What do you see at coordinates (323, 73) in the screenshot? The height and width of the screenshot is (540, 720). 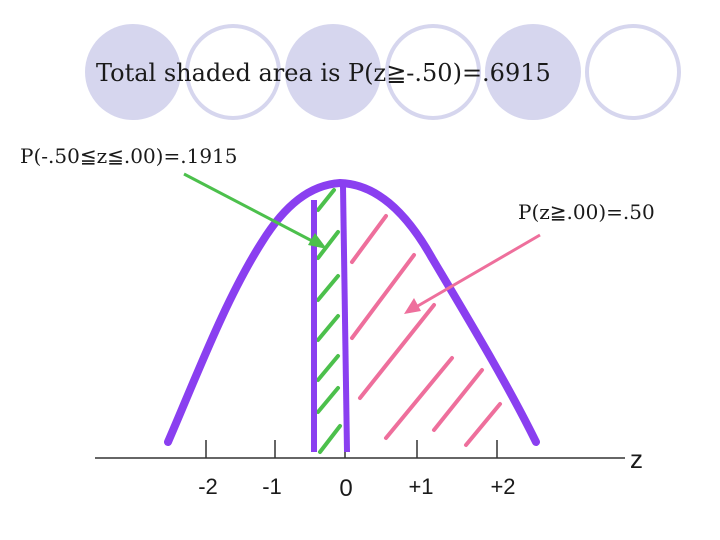 I see `diagram-title: Total shaded area is P(z≧-.50)=.6915` at bounding box center [323, 73].